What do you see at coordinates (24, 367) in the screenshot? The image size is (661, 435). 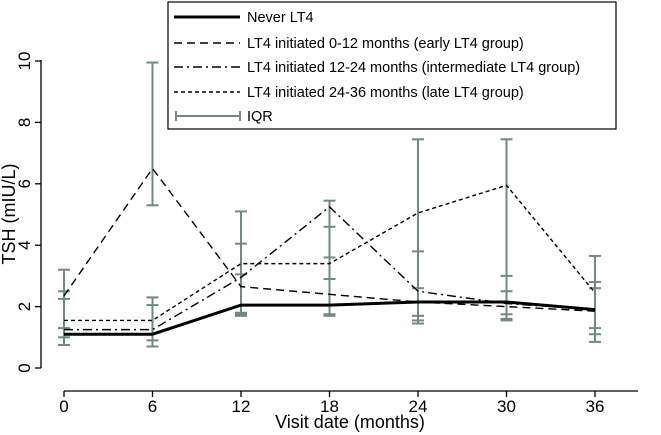 I see `y-tick-label: 0` at bounding box center [24, 367].